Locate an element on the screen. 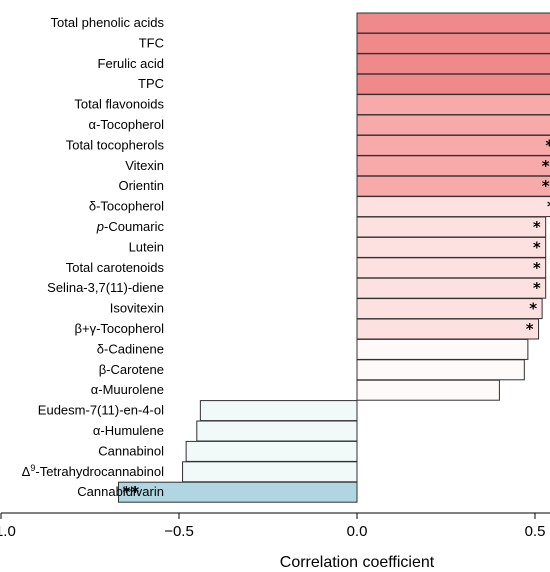 Image resolution: width=550 pixels, height=572 pixels. category-label-11: Lutein is located at coordinates (146, 246).